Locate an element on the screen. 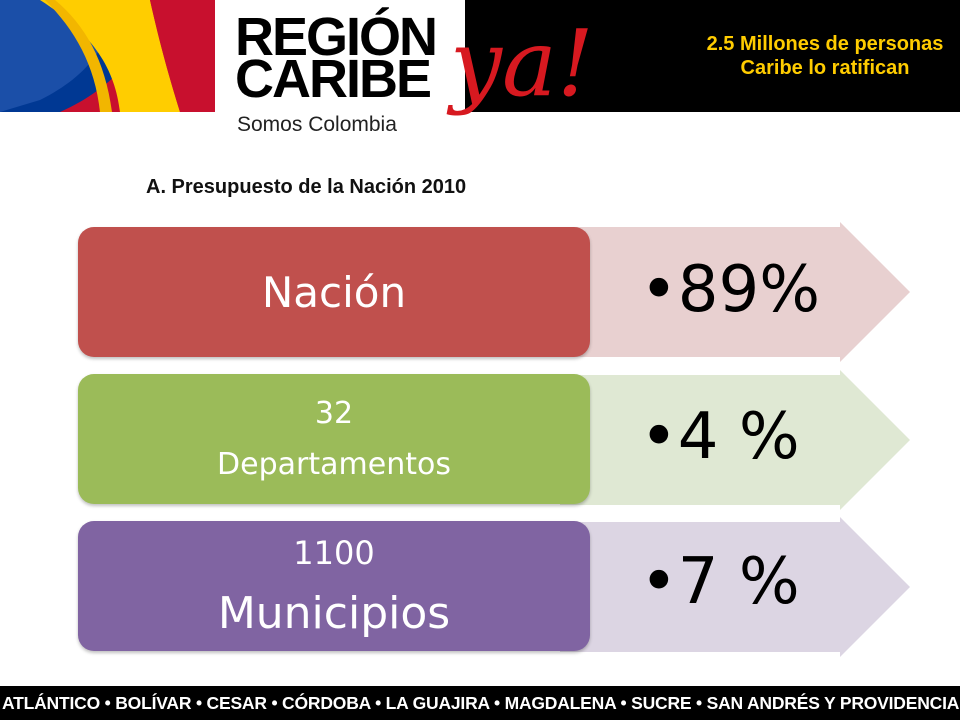 This screenshot has width=960, height=720. region-caribe-logo: REGIÓN CARIBE Somos Colombia is located at coordinates (340, 69).